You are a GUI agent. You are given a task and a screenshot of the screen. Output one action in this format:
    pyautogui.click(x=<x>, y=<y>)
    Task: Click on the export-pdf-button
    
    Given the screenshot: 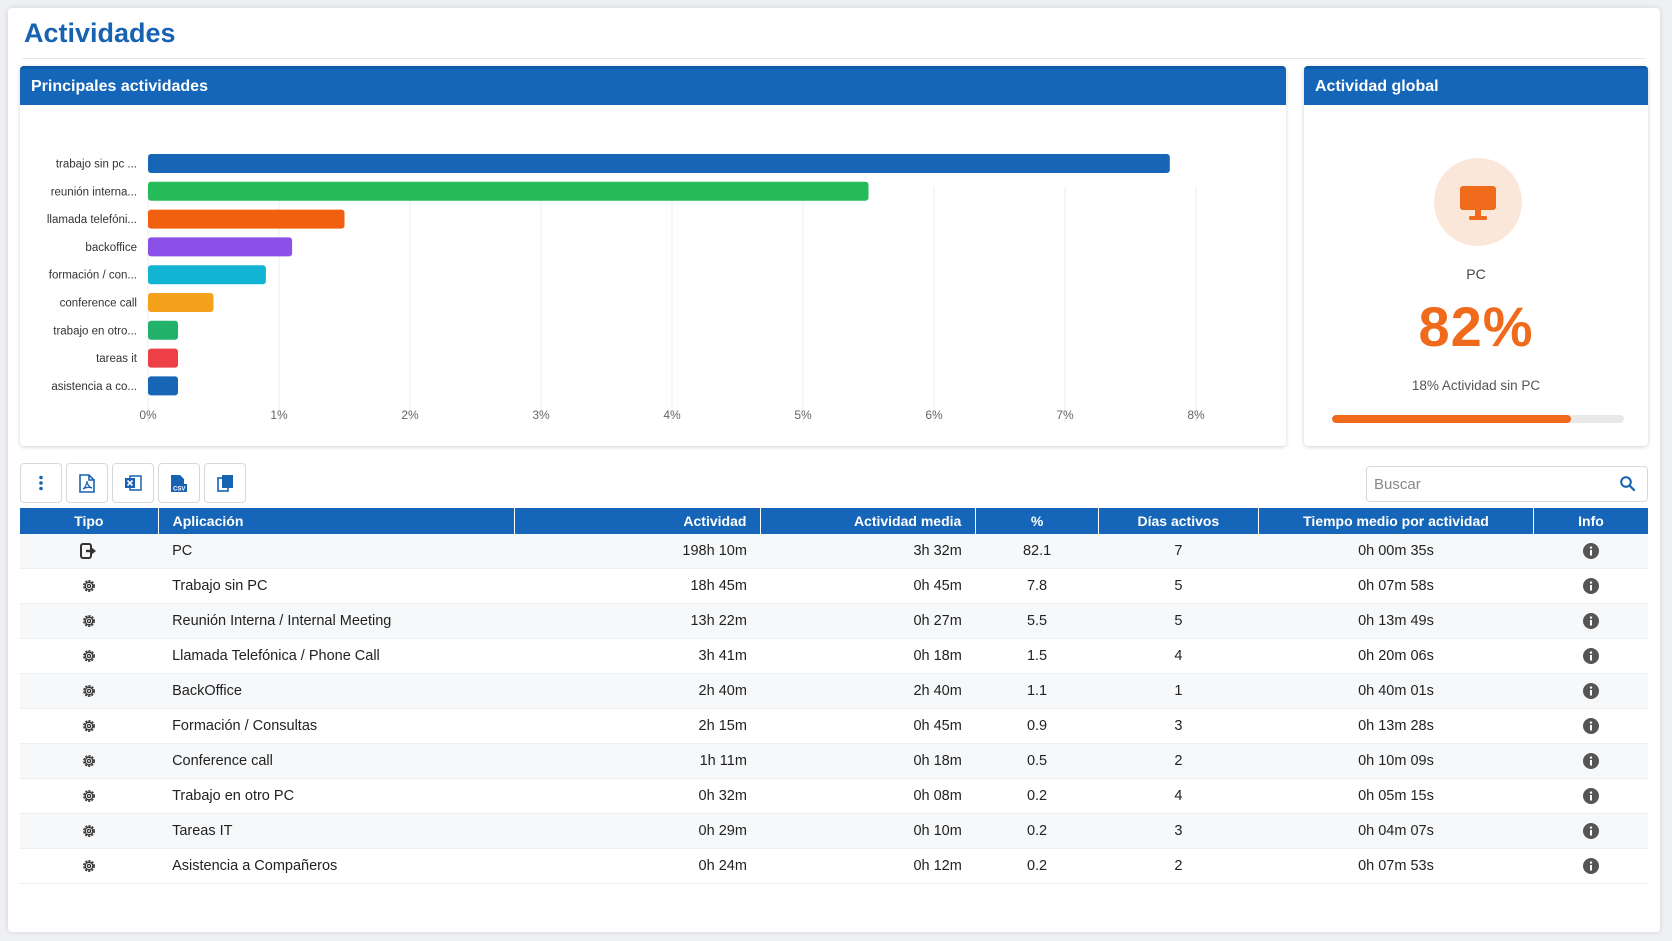 What is the action you would take?
    pyautogui.click(x=87, y=483)
    